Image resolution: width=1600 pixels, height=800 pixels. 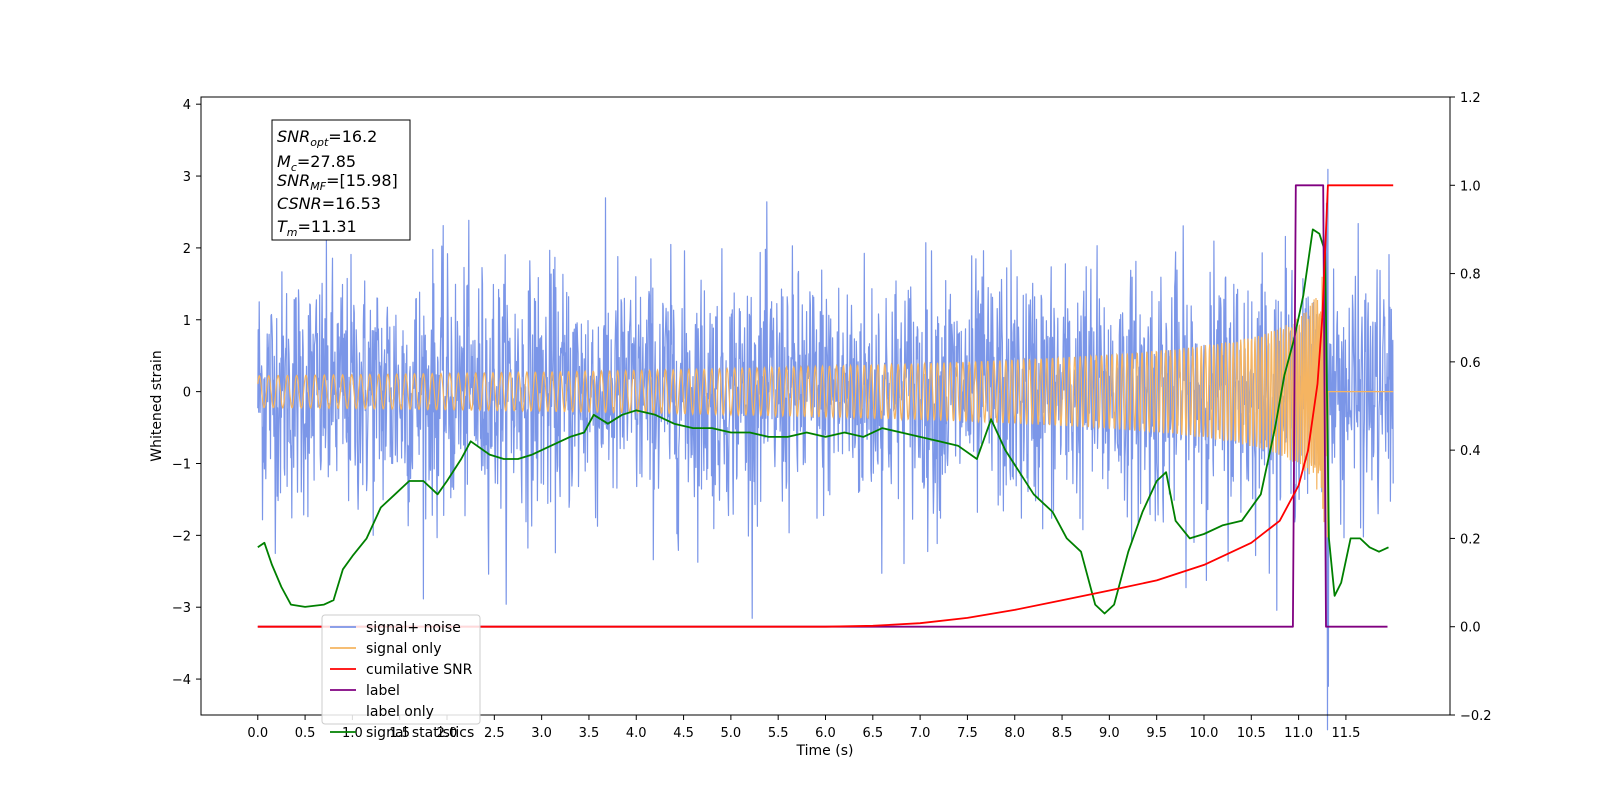 I want to click on y-right-tick-label: 0.4, so click(x=1470, y=451).